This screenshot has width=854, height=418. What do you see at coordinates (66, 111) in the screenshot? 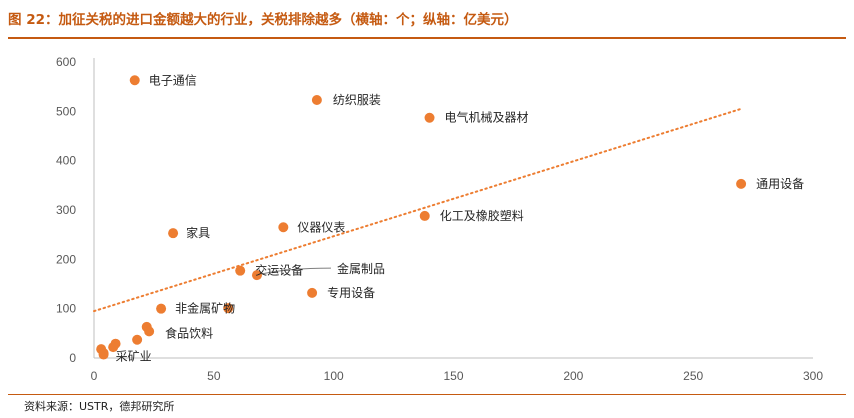
I see `y-tick-label: 500` at bounding box center [66, 111].